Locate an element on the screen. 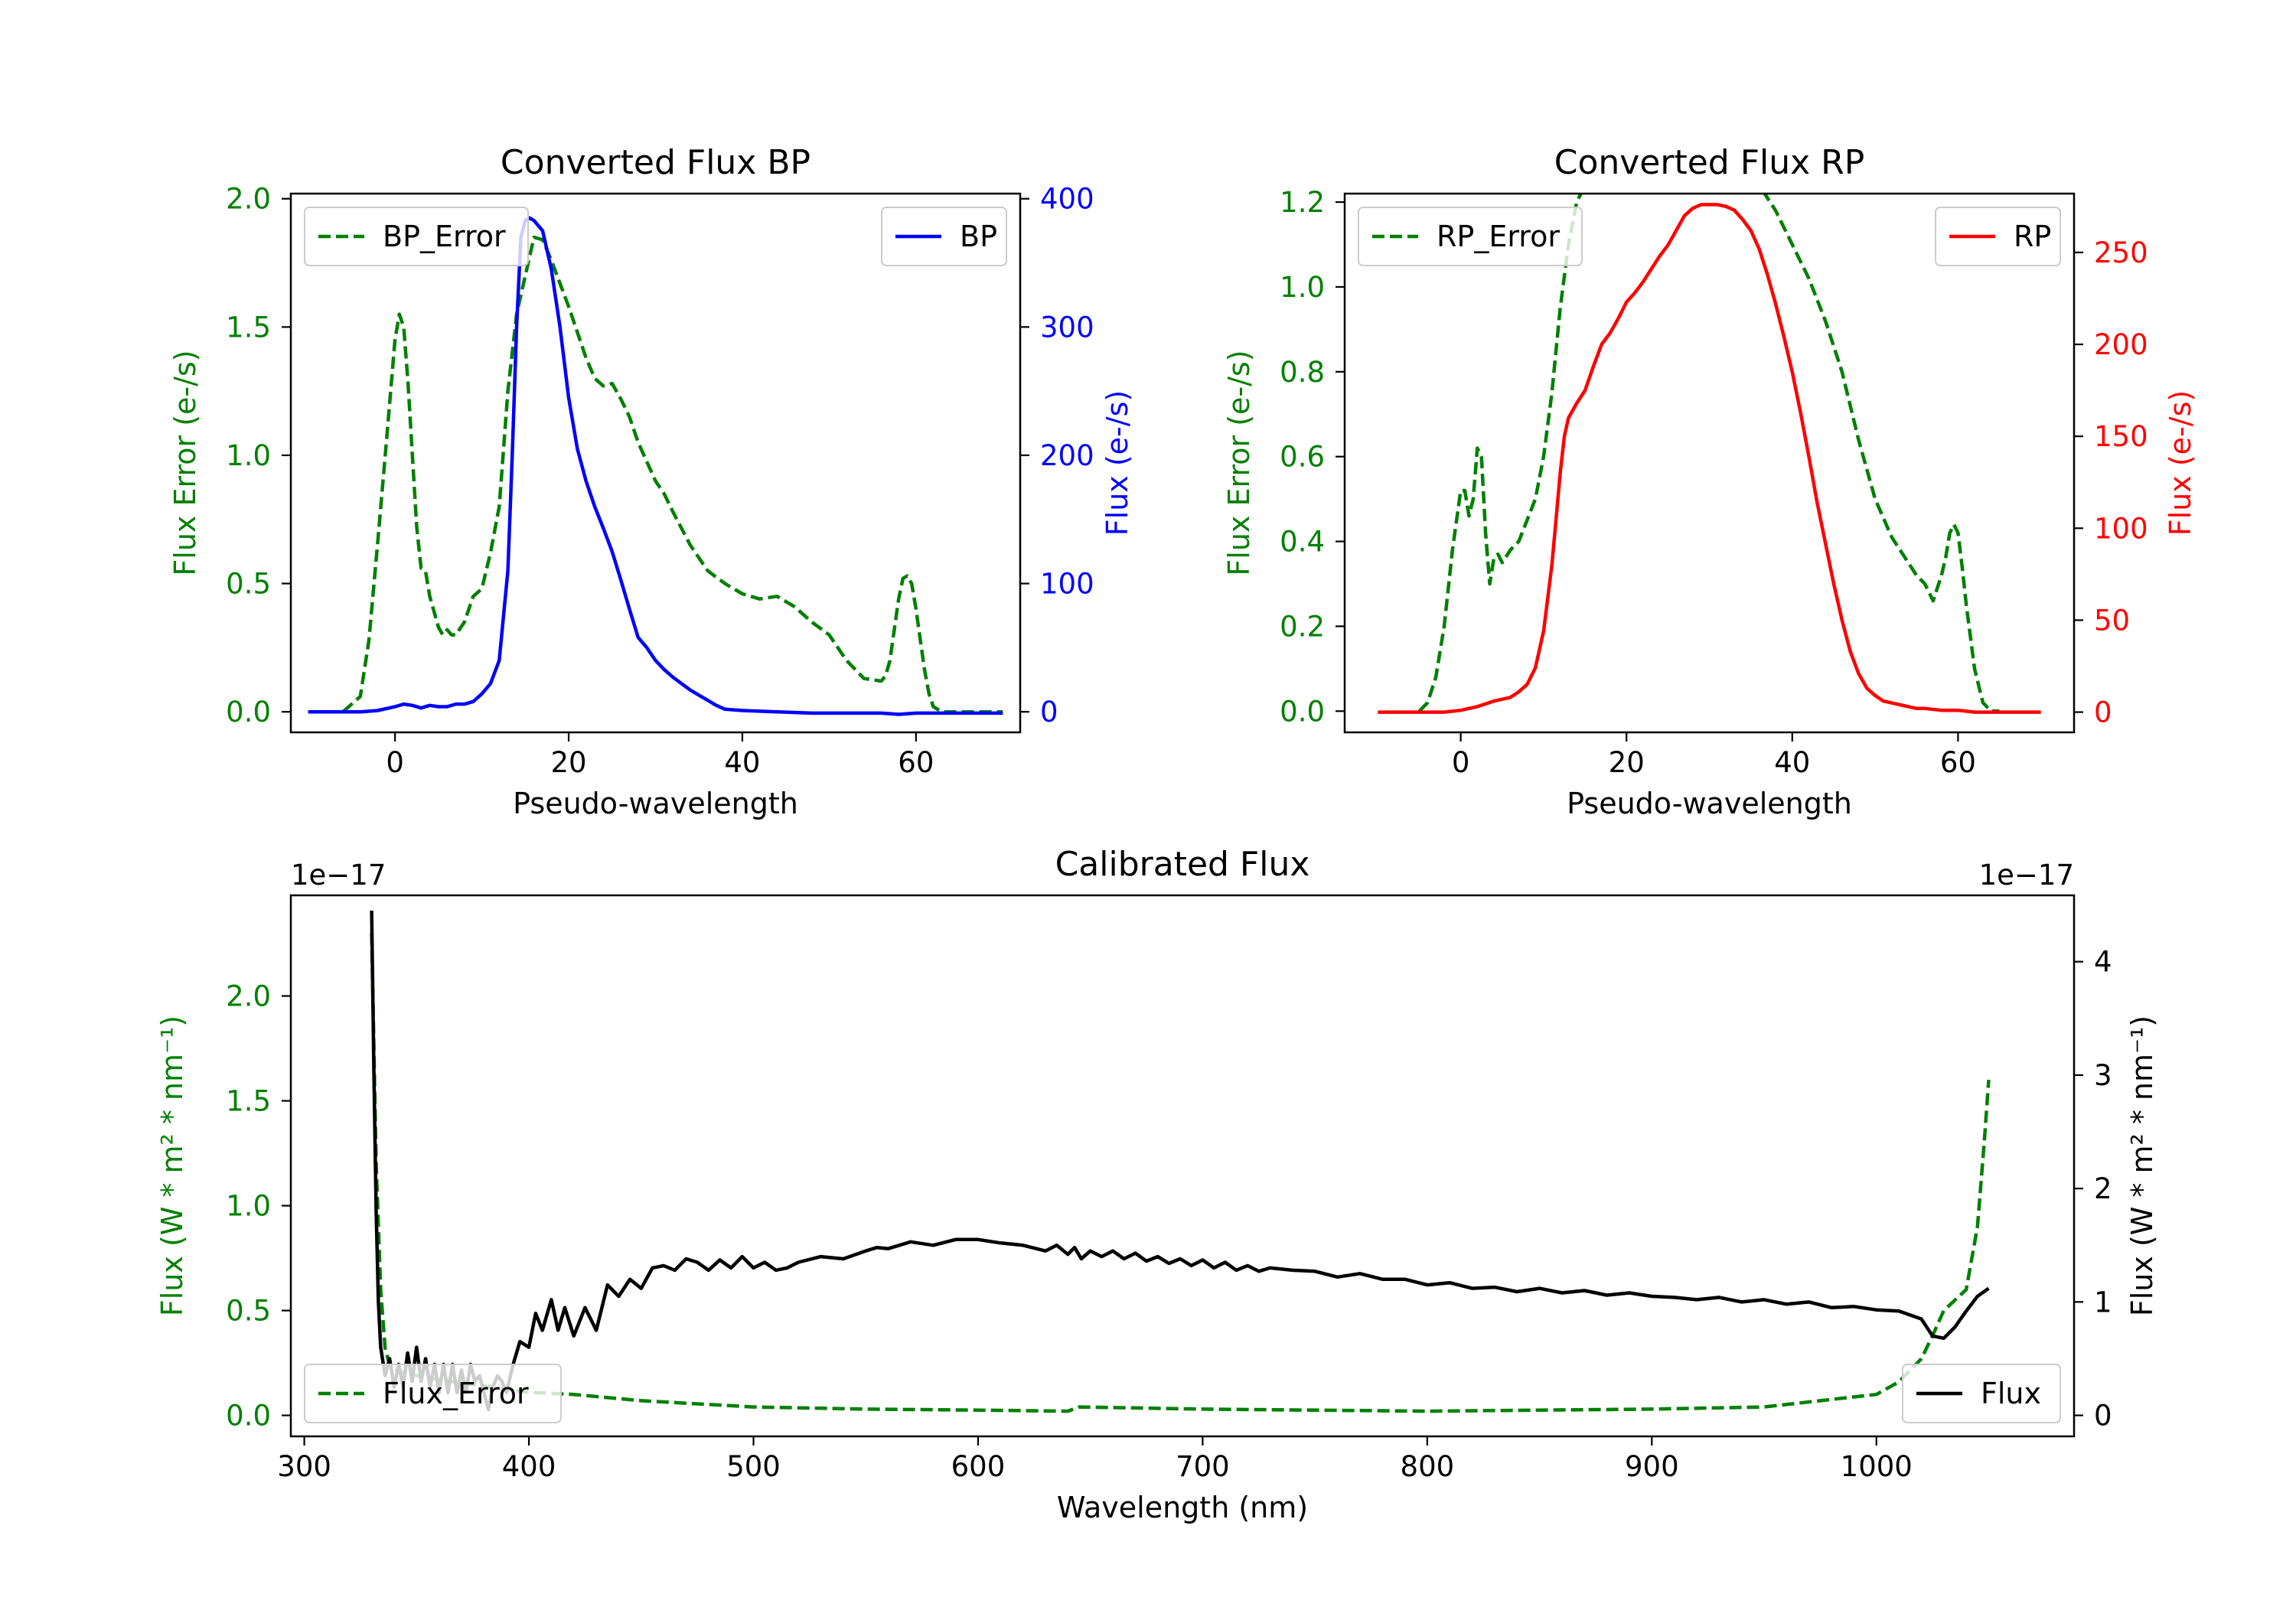 This screenshot has width=2296, height=1607. series-line-rp is located at coordinates (1709, 458).